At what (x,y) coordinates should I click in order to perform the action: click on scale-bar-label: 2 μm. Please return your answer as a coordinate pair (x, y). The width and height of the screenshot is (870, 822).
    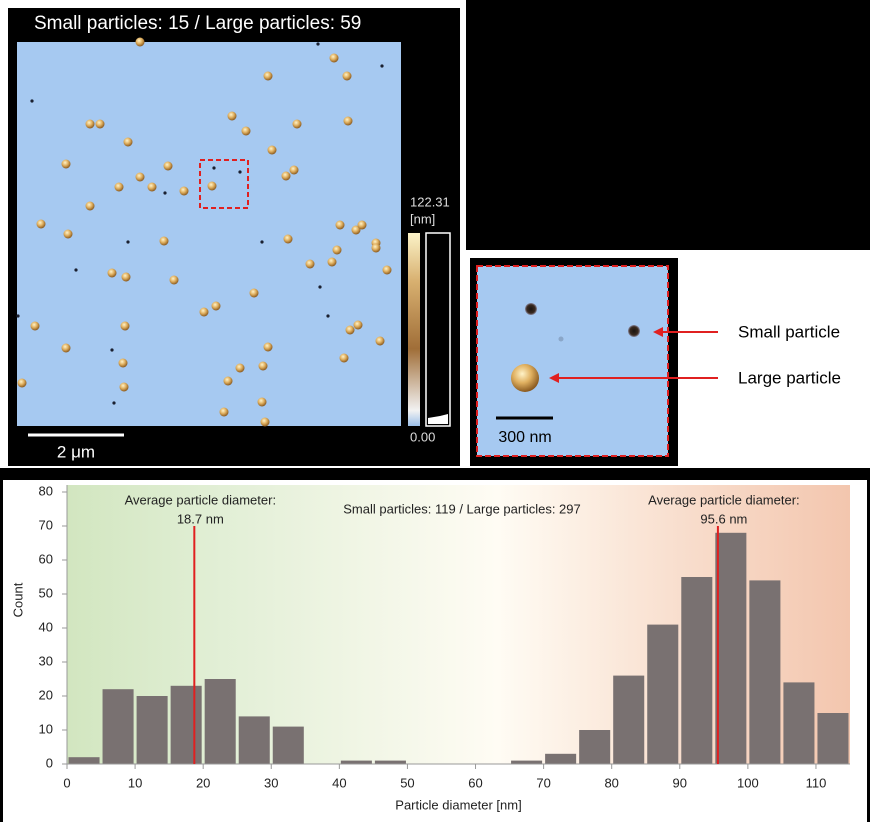
    Looking at the image, I should click on (76, 451).